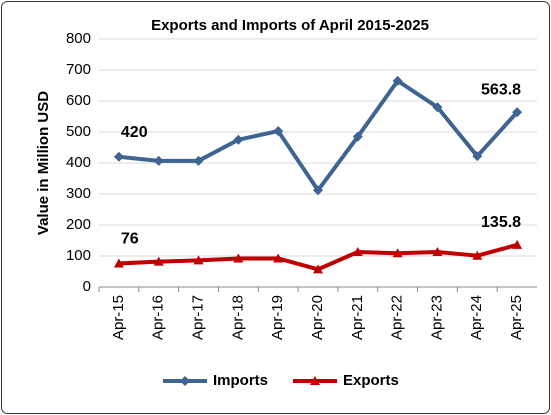  Describe the element at coordinates (501, 89) in the screenshot. I see `data-label: 563.8` at that location.